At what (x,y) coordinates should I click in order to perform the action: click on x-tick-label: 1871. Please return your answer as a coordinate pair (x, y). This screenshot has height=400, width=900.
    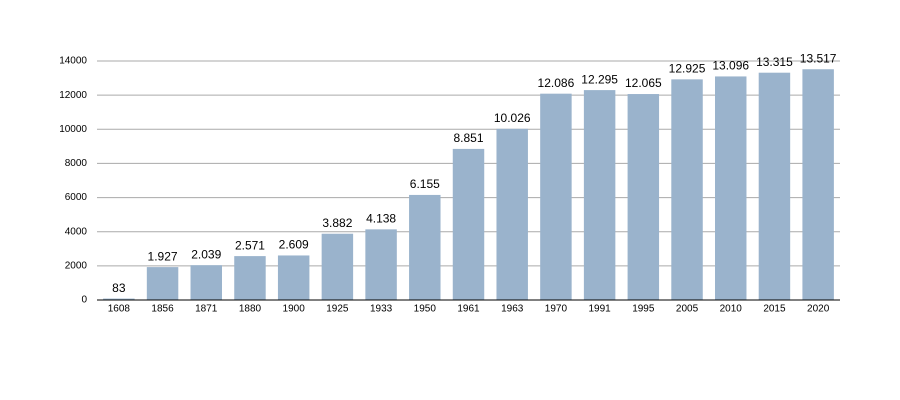
    Looking at the image, I should click on (206, 309).